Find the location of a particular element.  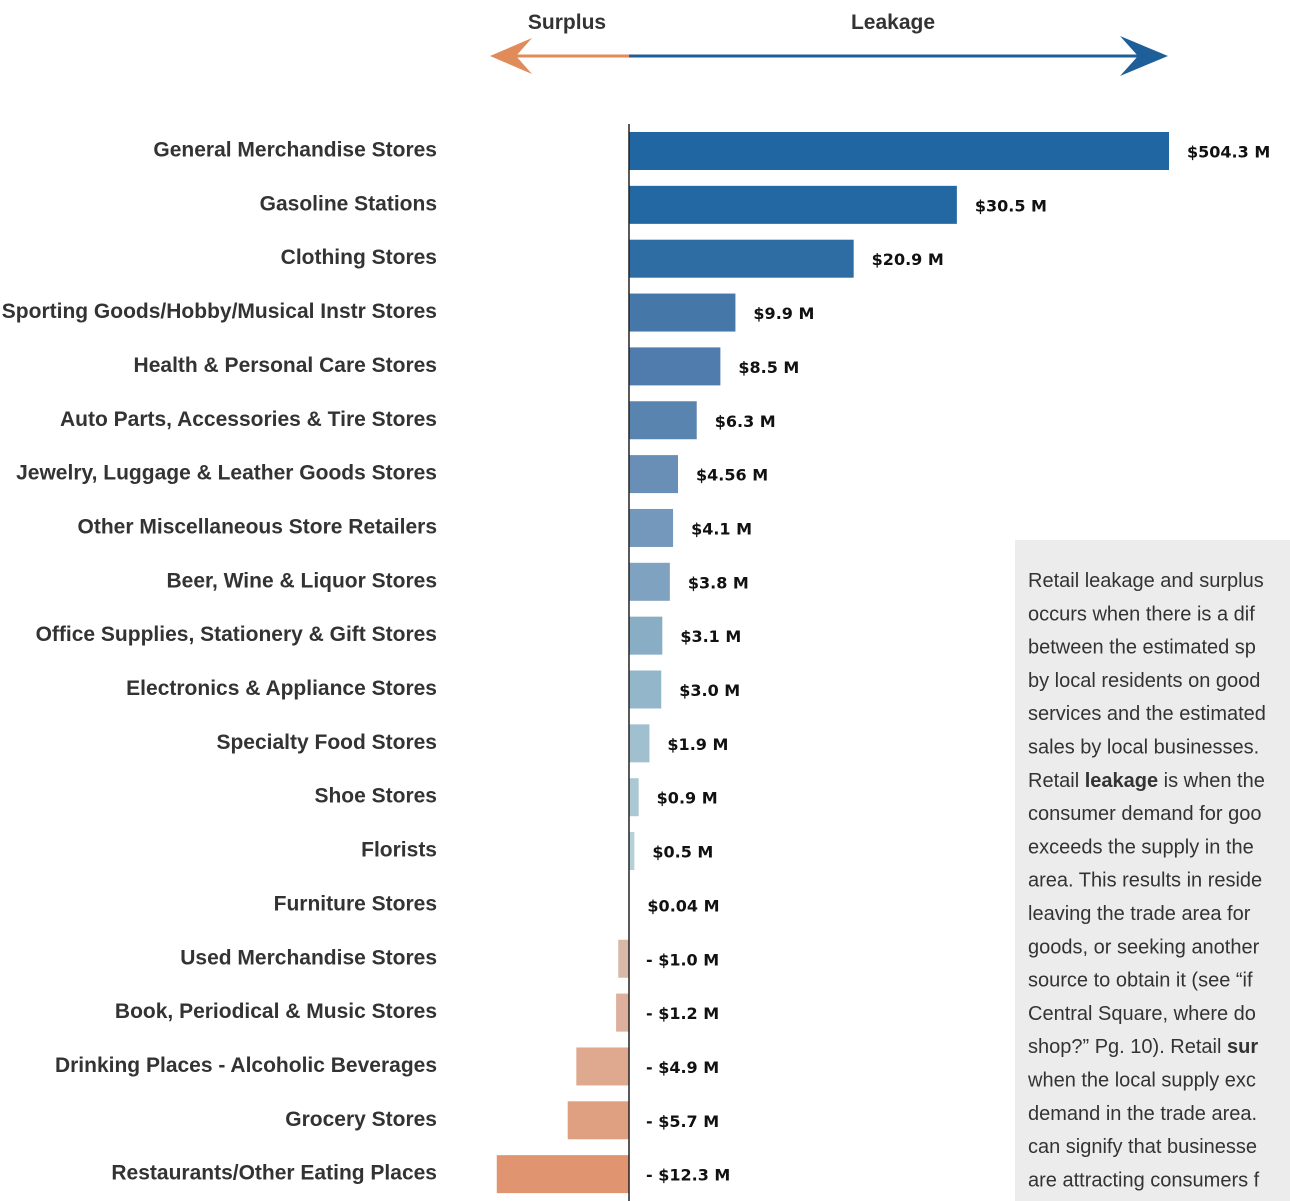

value-label: $4.1 M is located at coordinates (721, 528).